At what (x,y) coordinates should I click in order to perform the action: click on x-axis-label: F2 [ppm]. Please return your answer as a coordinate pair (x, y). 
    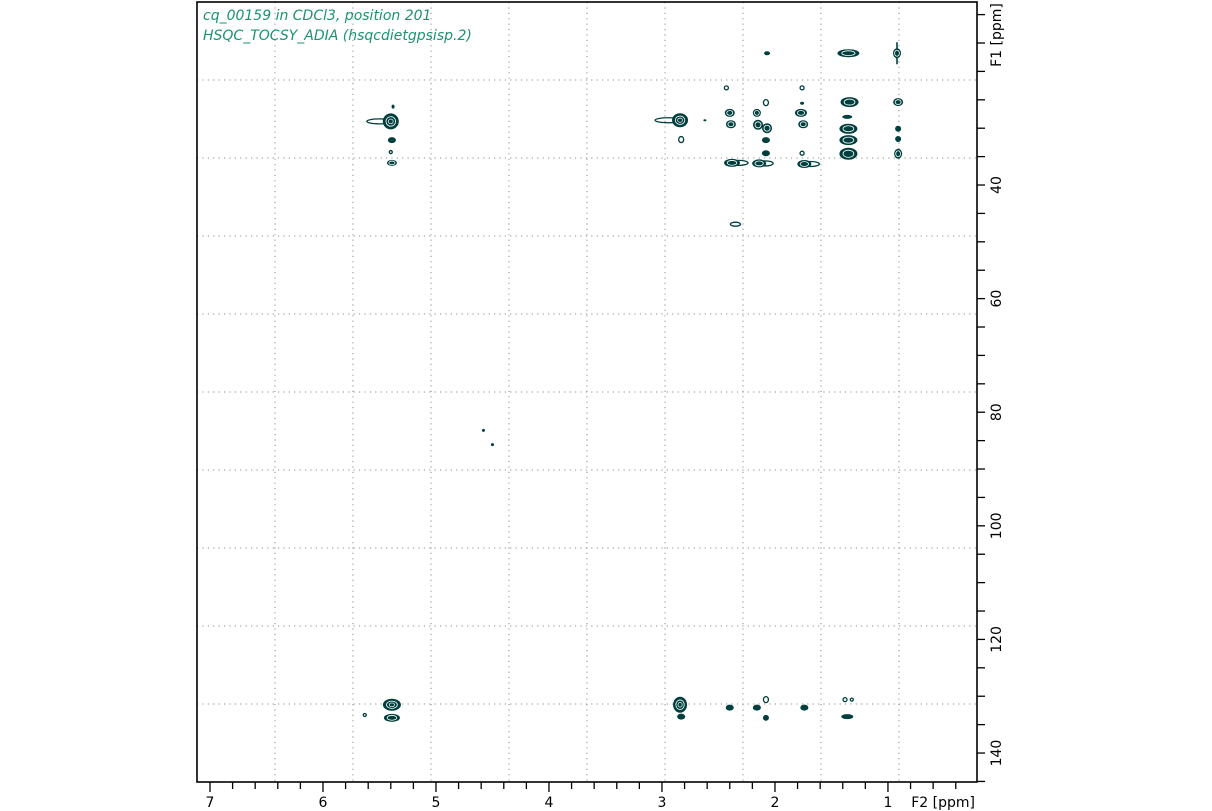
    Looking at the image, I should click on (943, 803).